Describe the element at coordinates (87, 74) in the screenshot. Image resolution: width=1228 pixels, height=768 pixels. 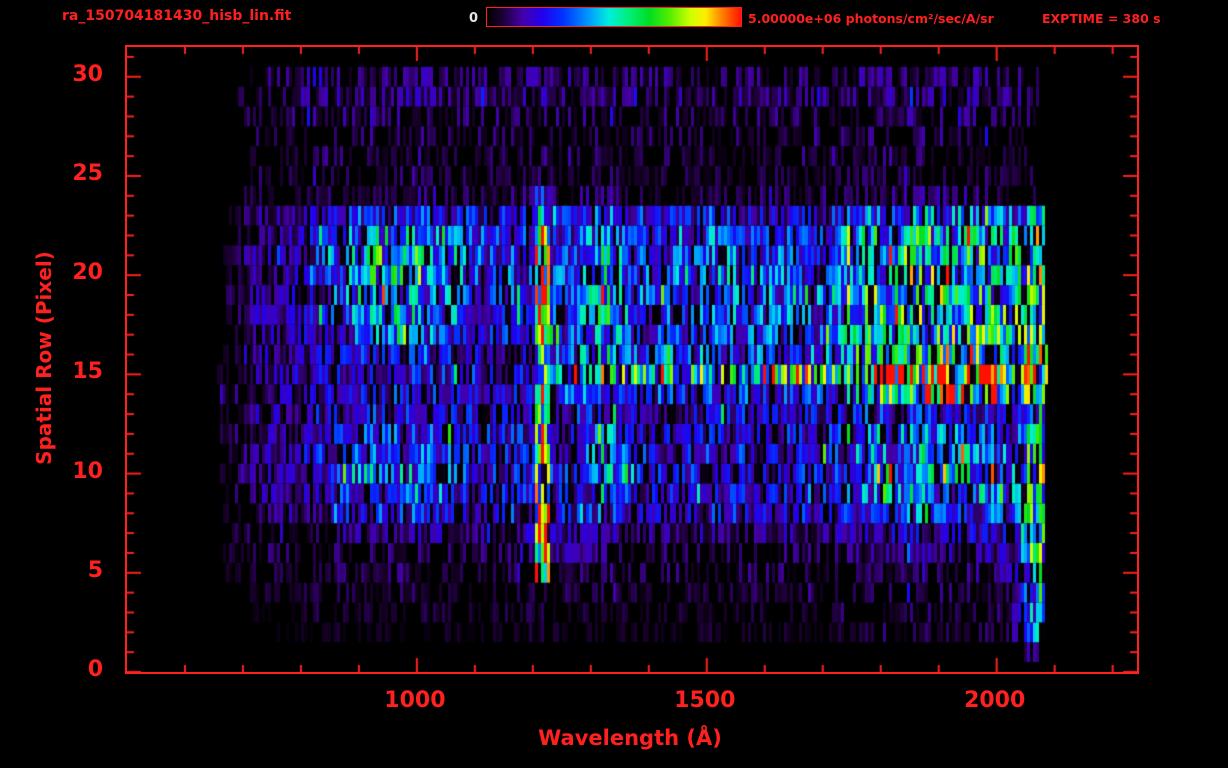
I see `y-tick-label: 30` at that location.